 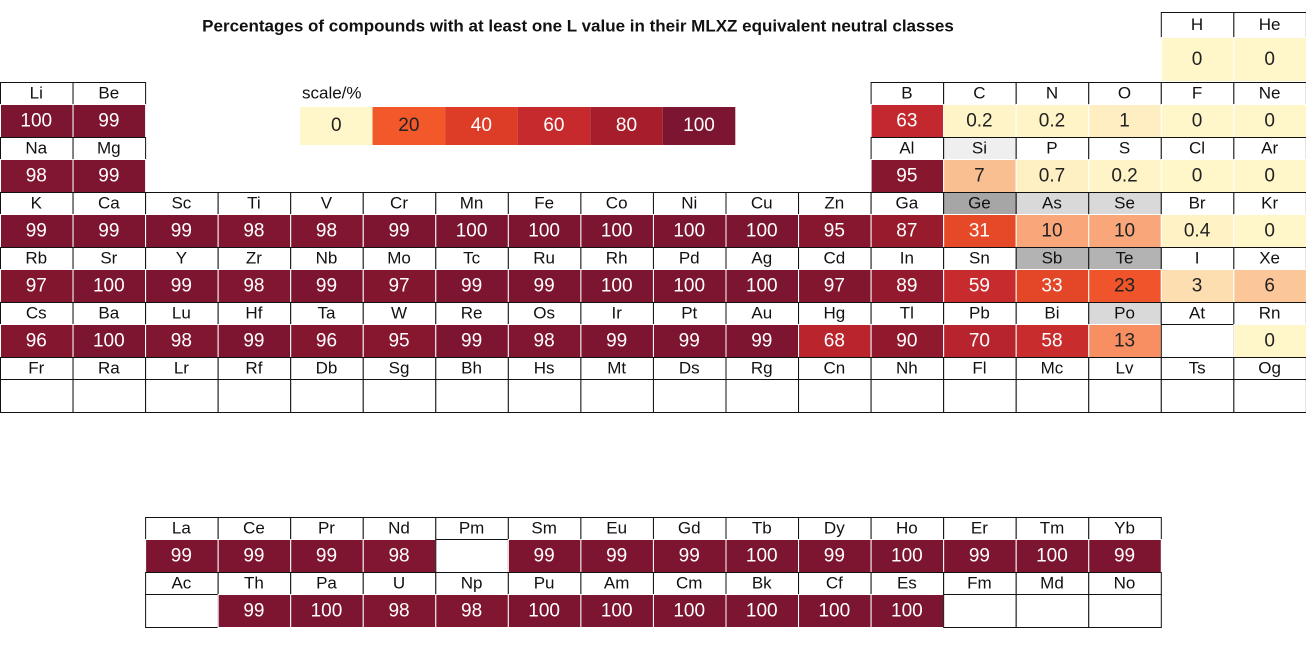 I want to click on element-symbol: Pt, so click(x=689, y=312).